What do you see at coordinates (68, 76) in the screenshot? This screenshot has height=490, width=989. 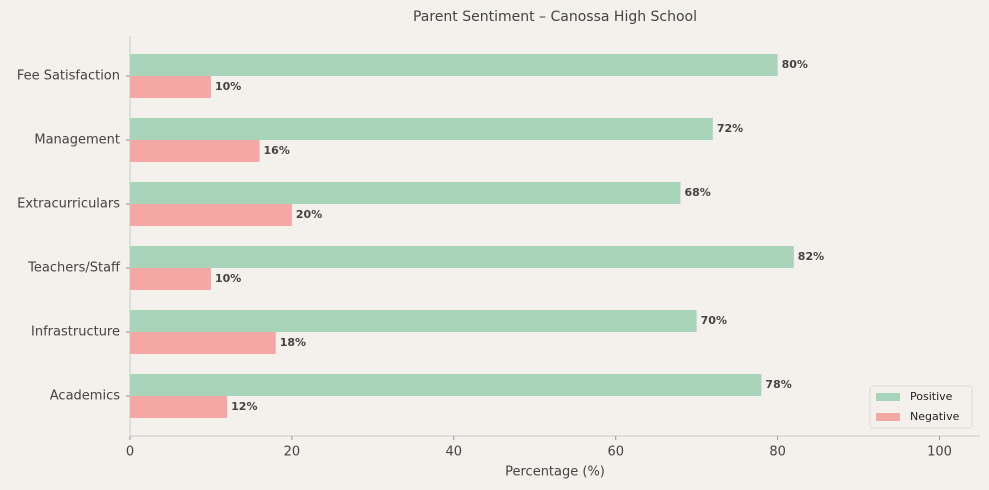 I see `y-tick-label: Fee Satisfaction` at bounding box center [68, 76].